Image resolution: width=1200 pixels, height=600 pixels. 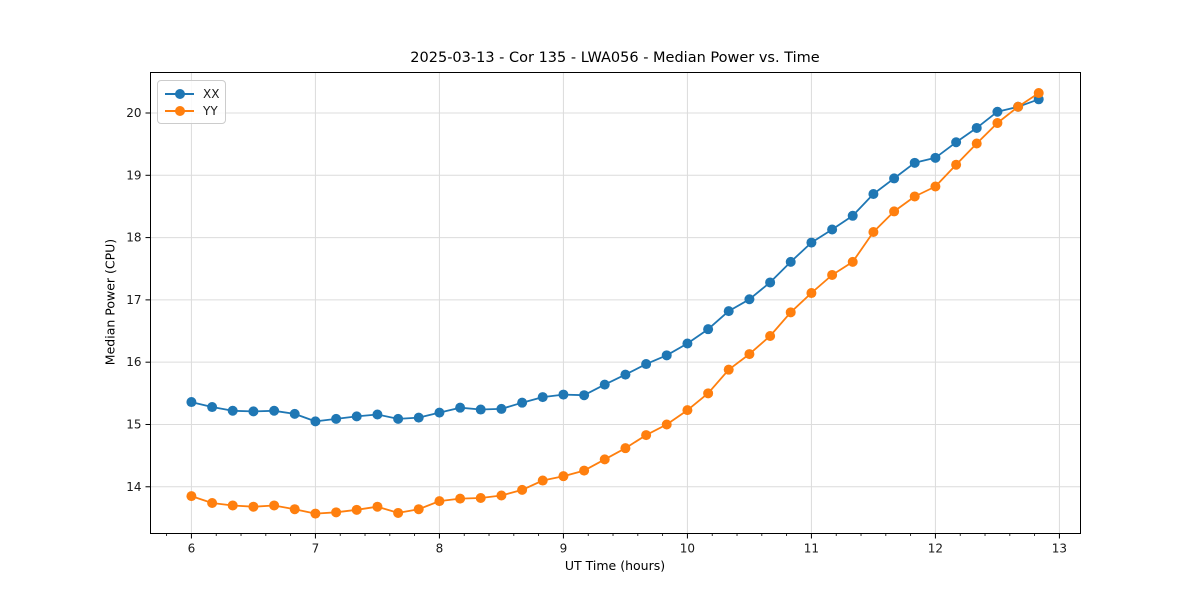 I want to click on legend-label-xx: XX, so click(x=211, y=93).